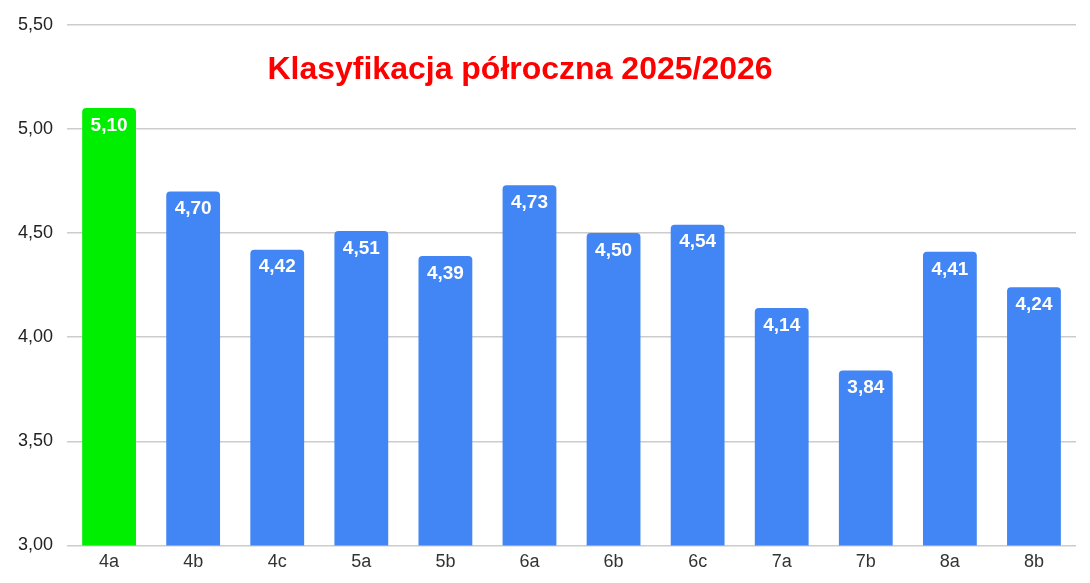  I want to click on x-tick-label: 8b, so click(1033, 561).